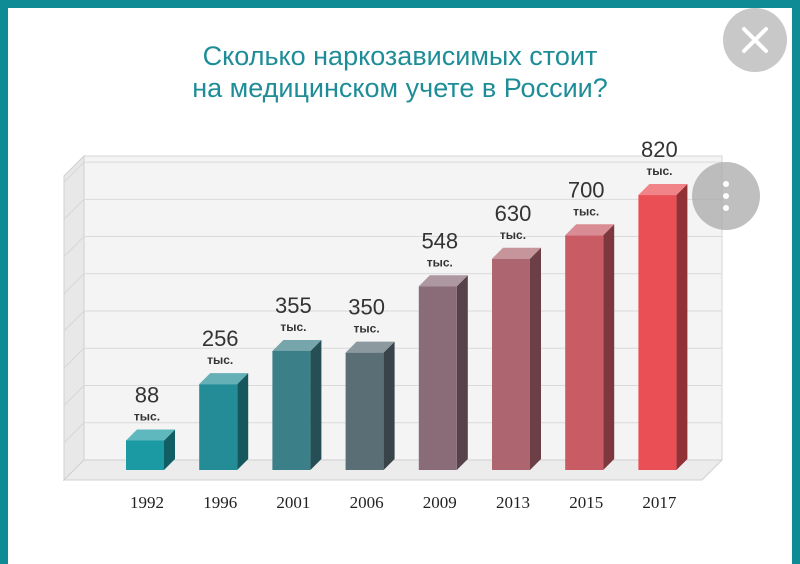 Image resolution: width=800 pixels, height=564 pixels. What do you see at coordinates (400, 88) in the screenshot?
I see `chart-title-line-2: на медицинском учете в России?` at bounding box center [400, 88].